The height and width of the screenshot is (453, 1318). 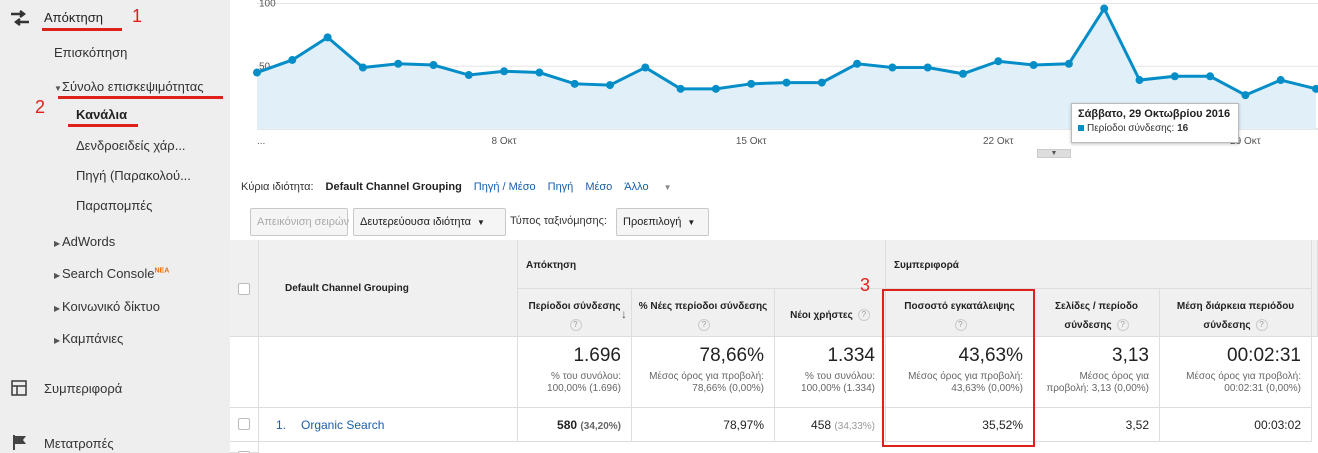 I want to click on row-new-sessions: 78,97%, so click(x=703, y=425).